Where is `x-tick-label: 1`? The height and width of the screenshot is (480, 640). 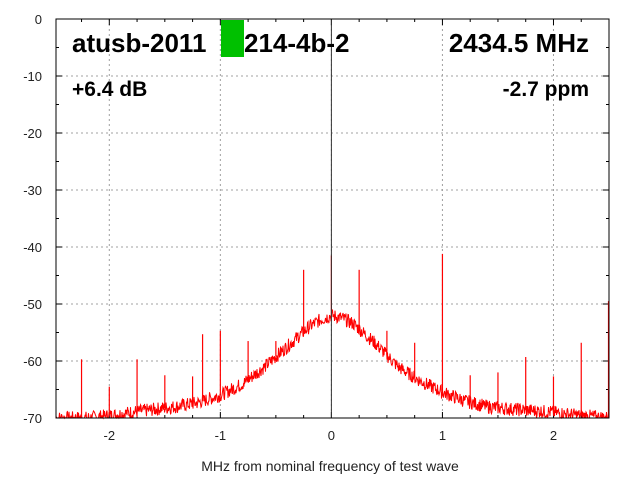 x-tick-label: 1 is located at coordinates (442, 435).